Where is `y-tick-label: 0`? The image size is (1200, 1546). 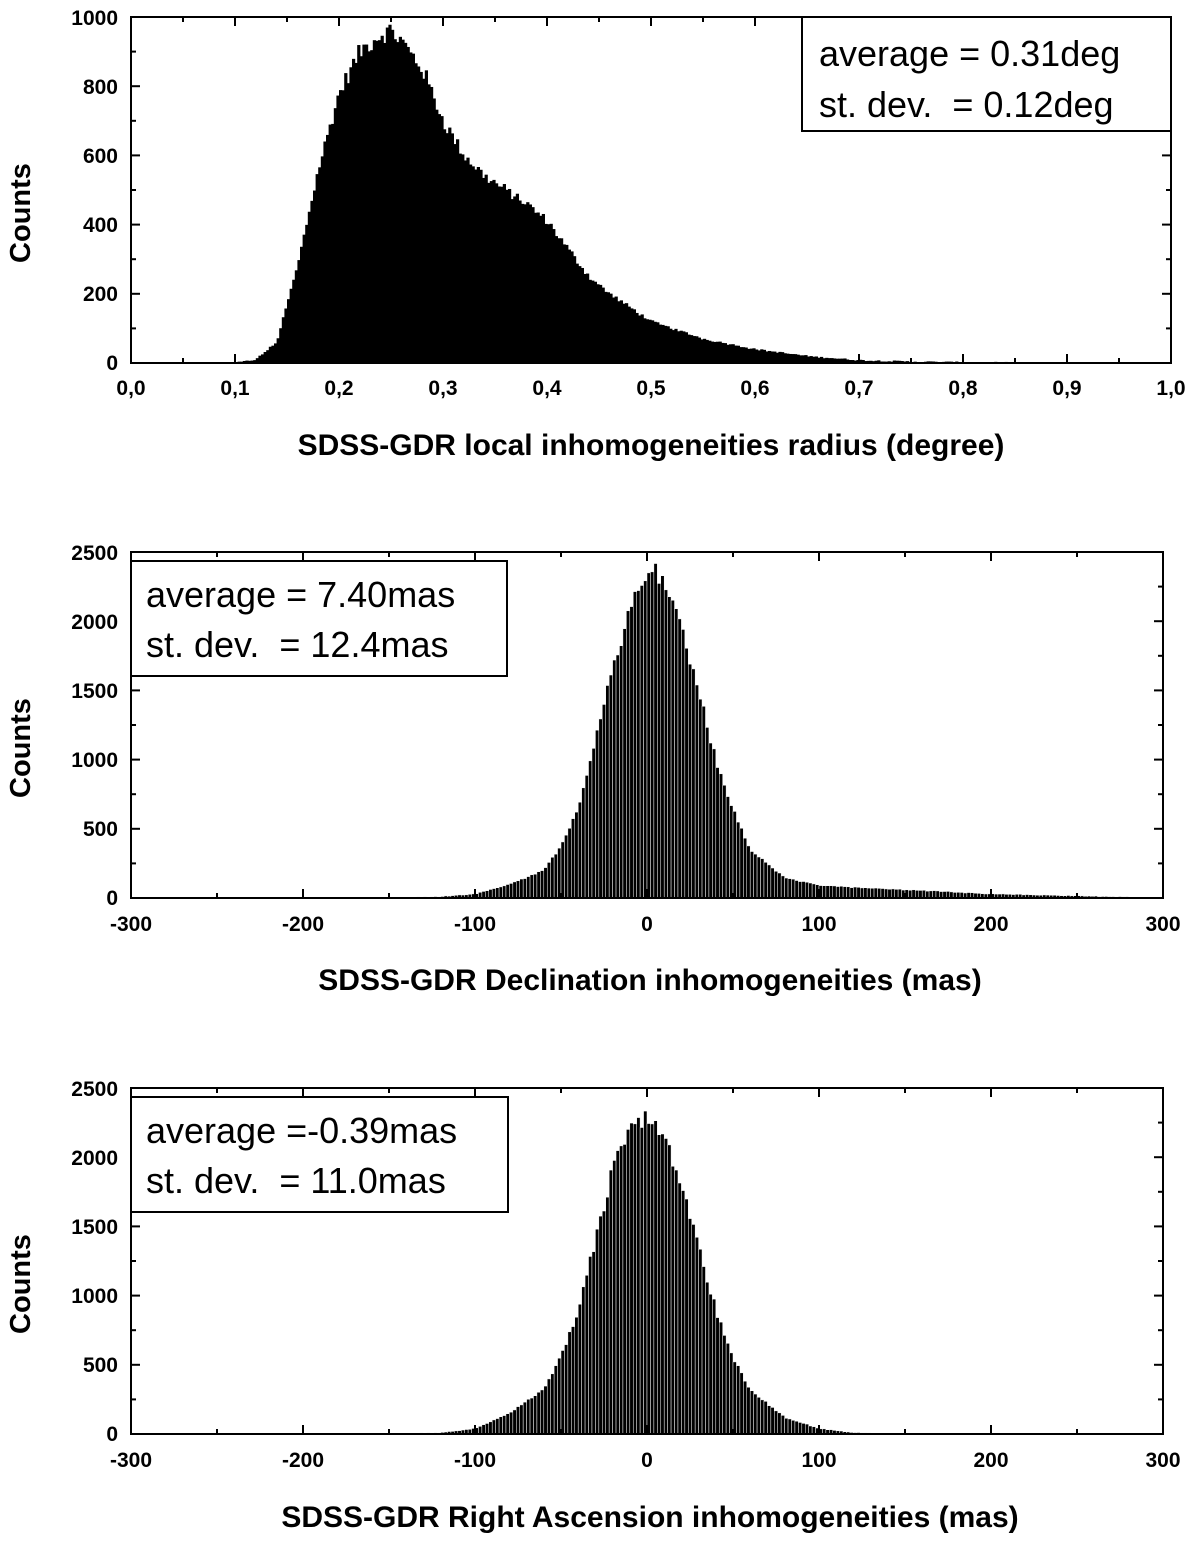
y-tick-label: 0 is located at coordinates (112, 363).